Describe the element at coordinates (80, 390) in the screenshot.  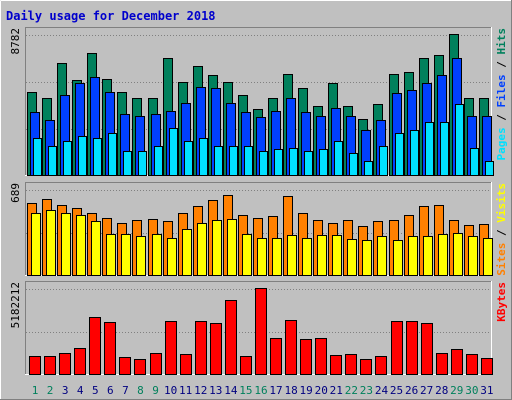
I see `x-tick-day-4: 4` at that location.